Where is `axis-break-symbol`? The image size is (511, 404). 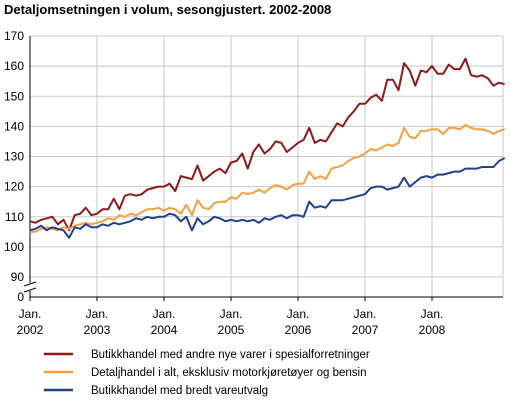 axis-break-symbol is located at coordinates (30, 287).